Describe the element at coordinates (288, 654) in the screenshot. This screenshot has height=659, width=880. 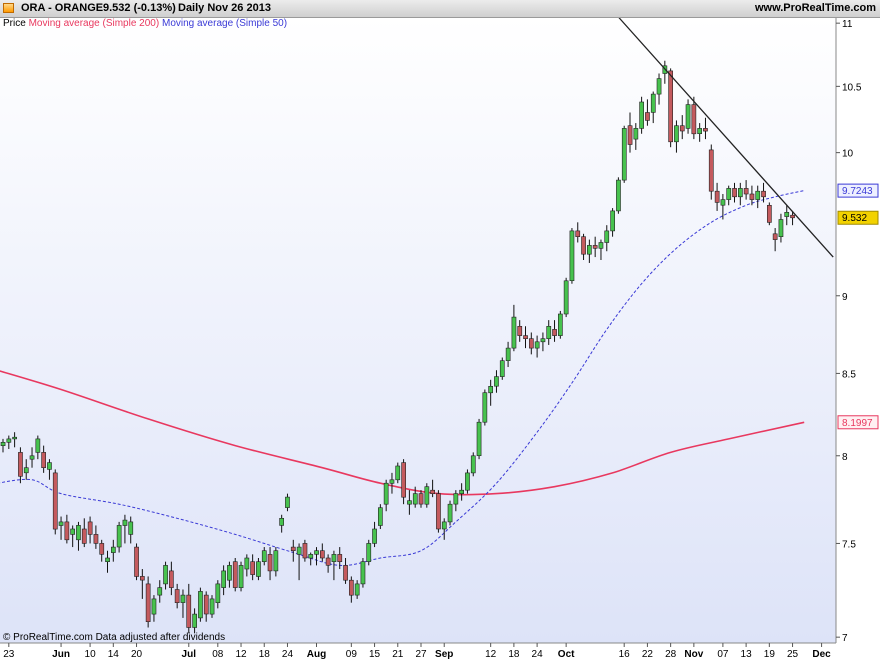
I see `x-tick-label: 24` at that location.